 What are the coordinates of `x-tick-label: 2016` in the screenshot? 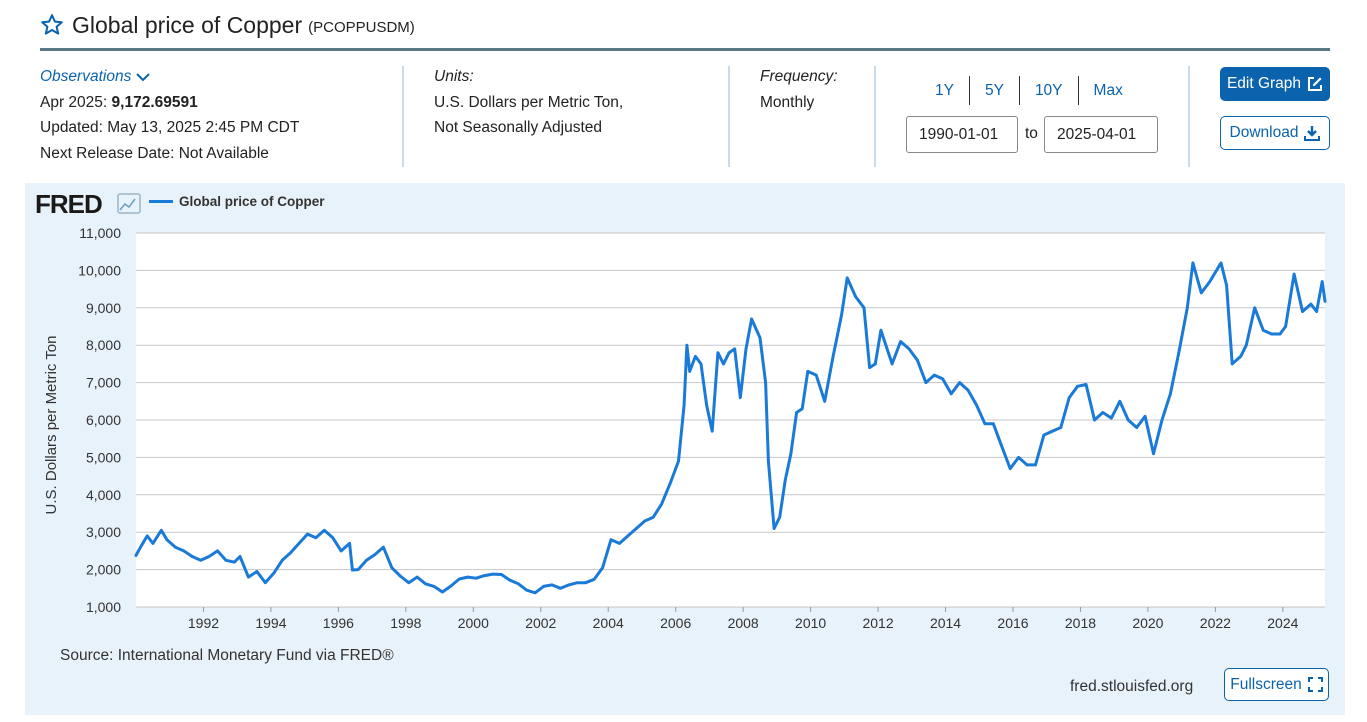 It's located at (1012, 623).